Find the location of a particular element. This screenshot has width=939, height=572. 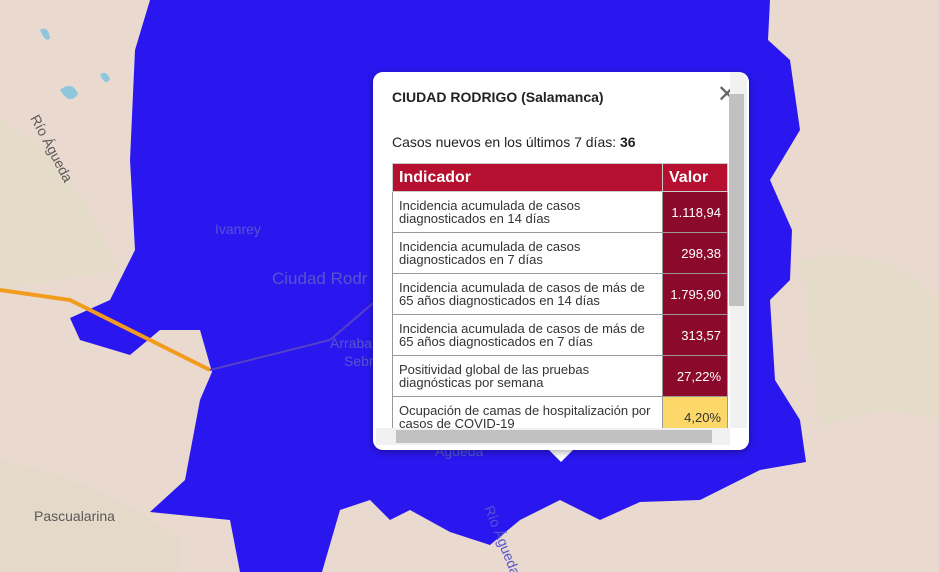

vertical-scrollbar is located at coordinates (738, 250).